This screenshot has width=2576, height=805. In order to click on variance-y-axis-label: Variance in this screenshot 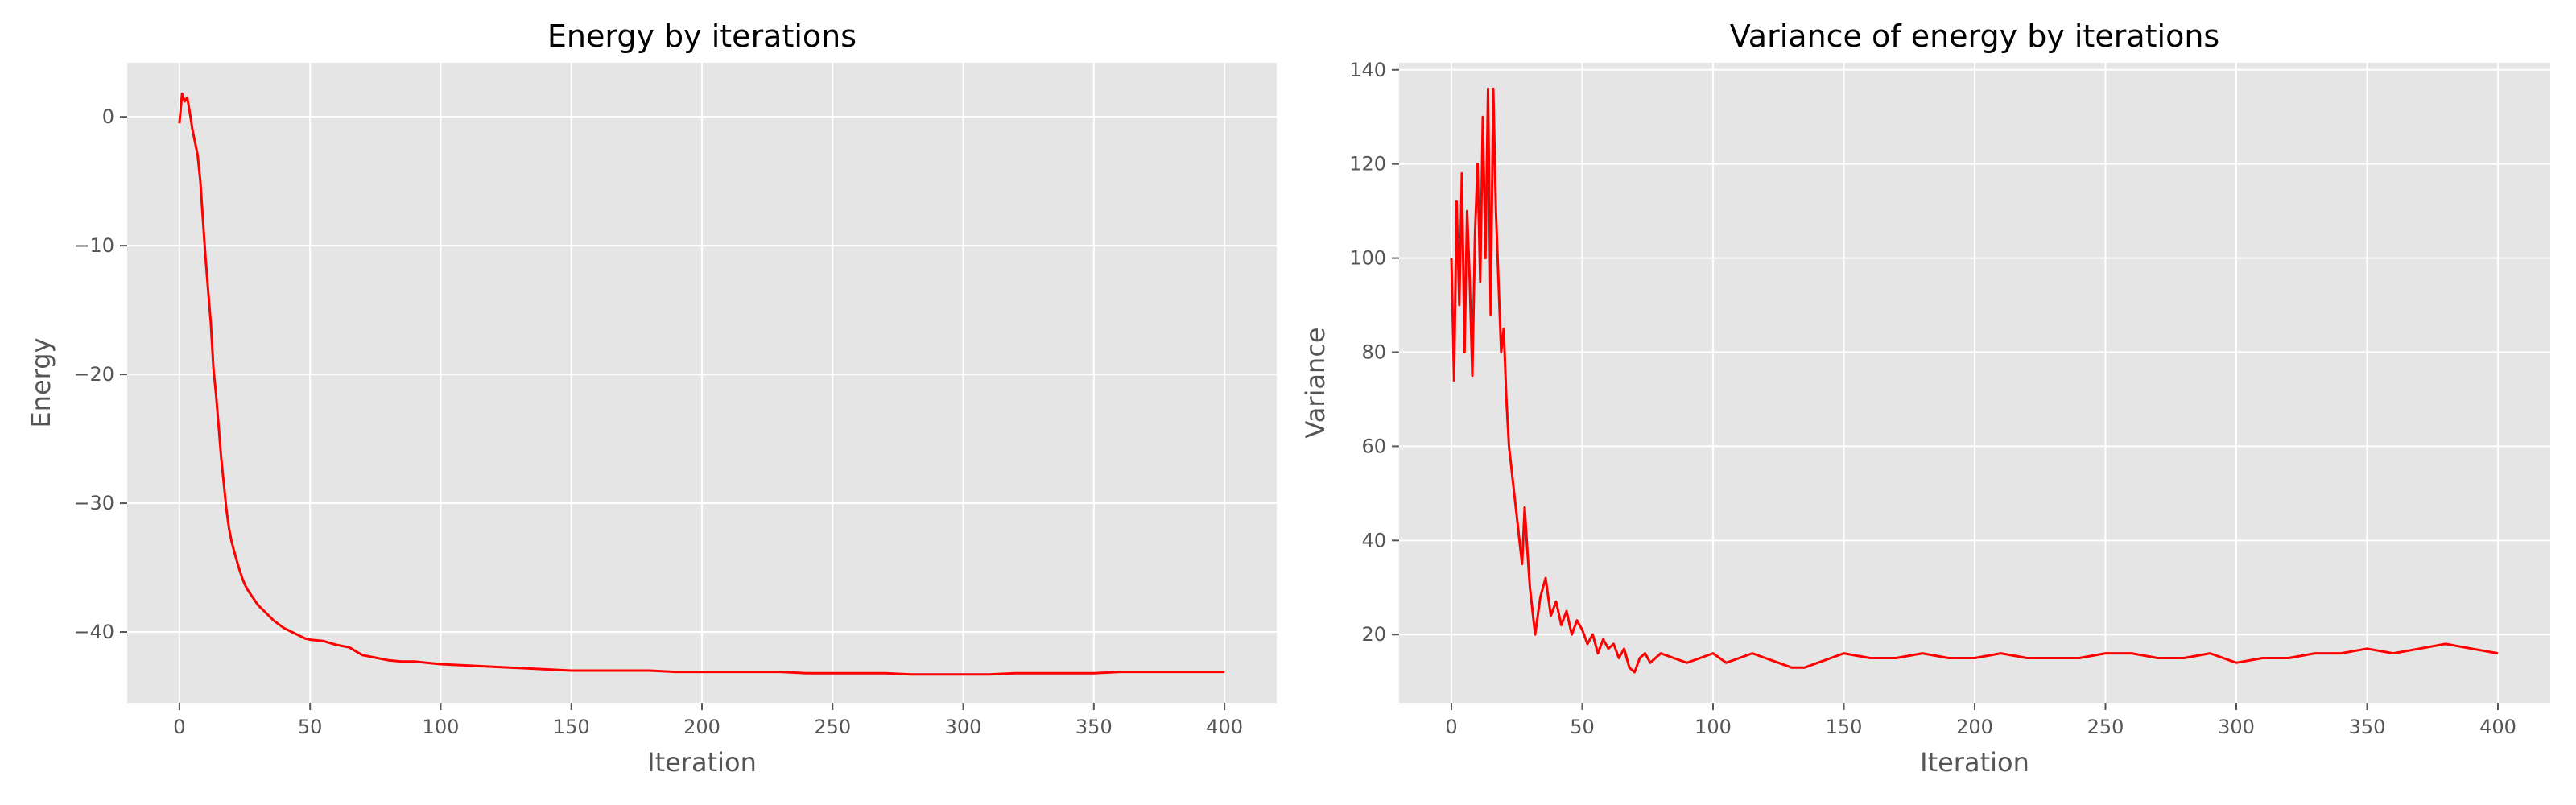, I will do `click(1315, 382)`.